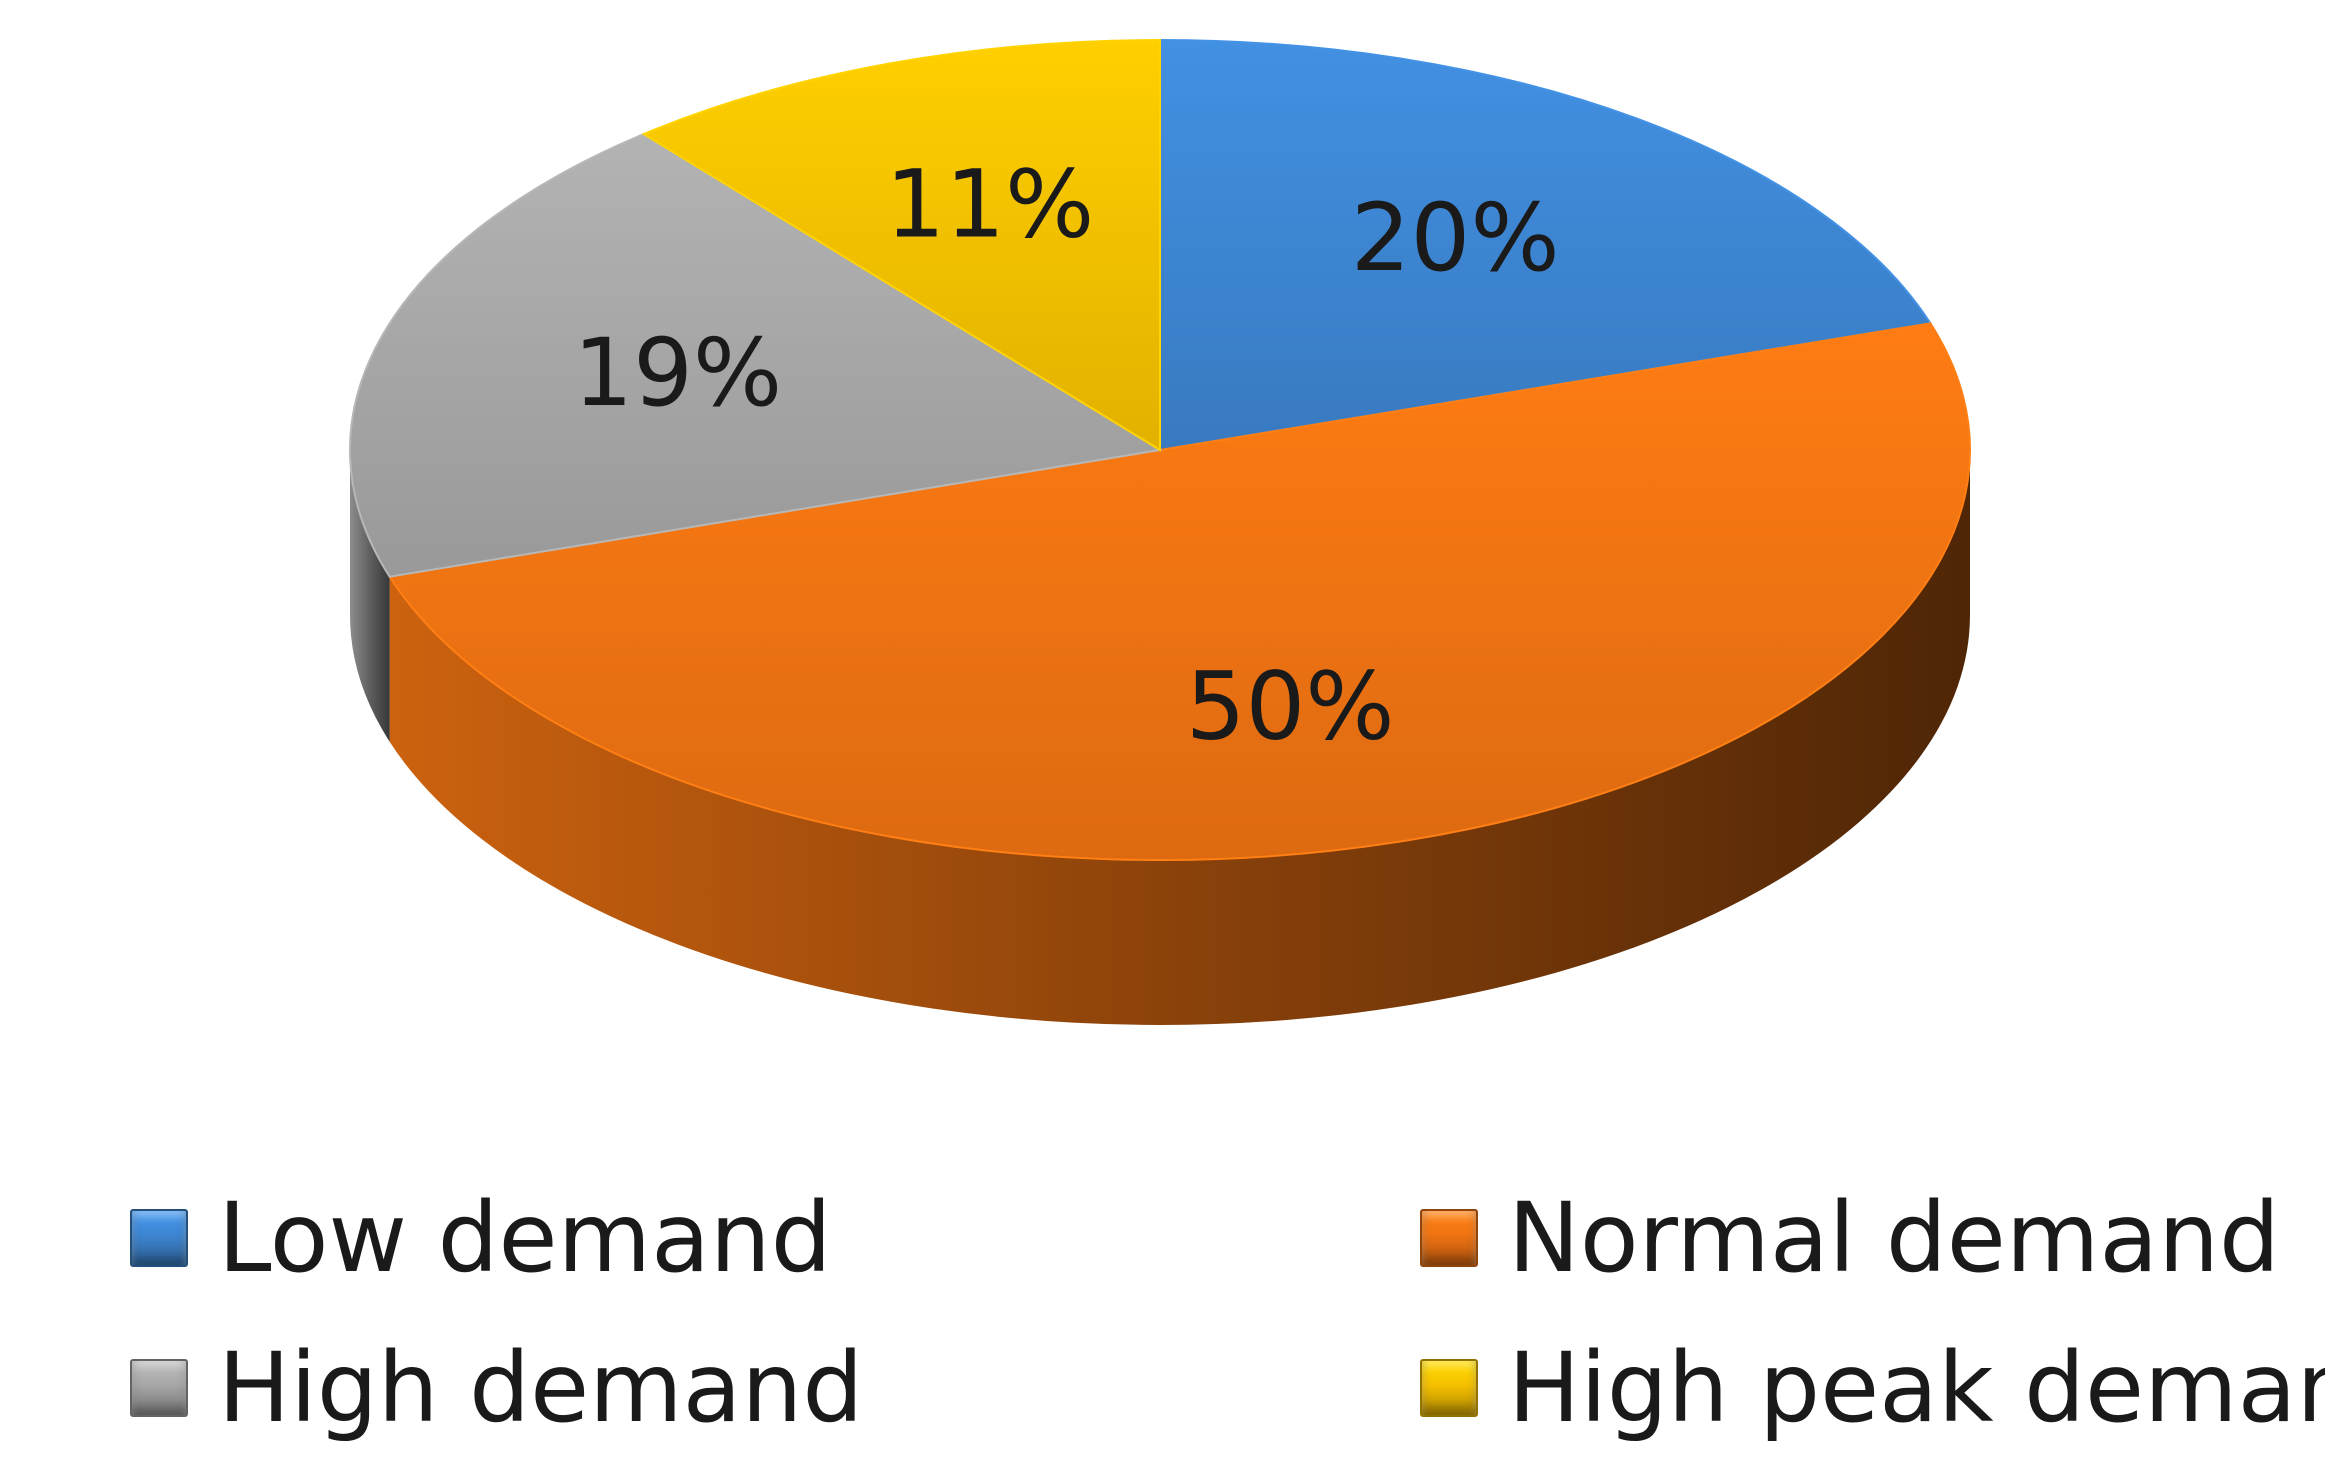  What do you see at coordinates (1455, 238) in the screenshot?
I see `data-label-low-demand: 20%` at bounding box center [1455, 238].